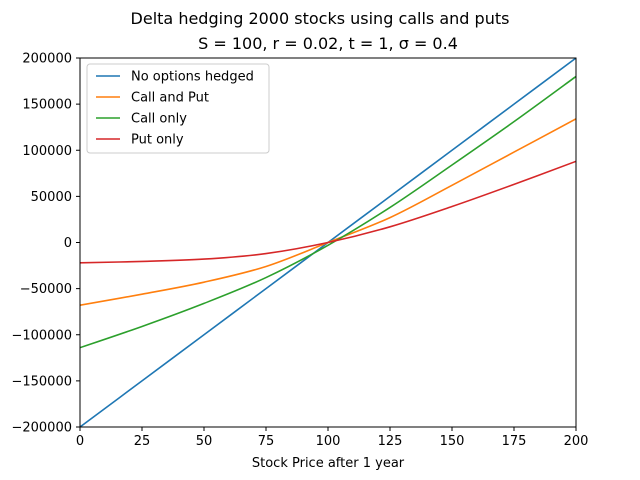 The width and height of the screenshot is (640, 480). What do you see at coordinates (41, 335) in the screenshot?
I see `y-tick-label: −100000` at bounding box center [41, 335].